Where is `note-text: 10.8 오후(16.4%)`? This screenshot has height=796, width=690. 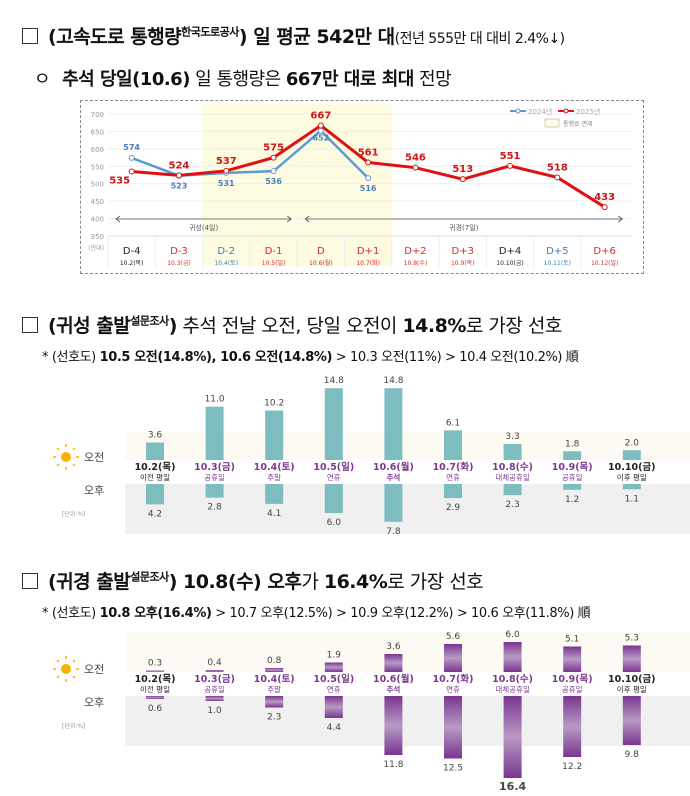 note-text: 10.8 오후(16.4%) is located at coordinates (155, 613).